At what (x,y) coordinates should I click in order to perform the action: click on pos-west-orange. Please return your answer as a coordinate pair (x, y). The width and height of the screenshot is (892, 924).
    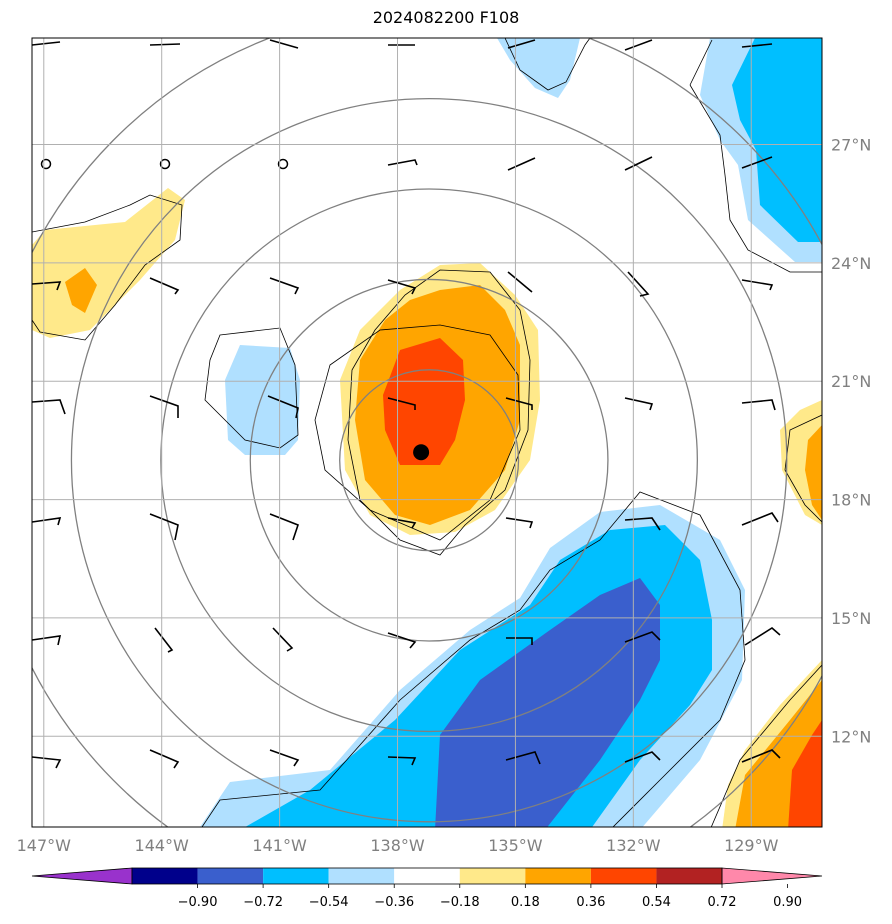
    Looking at the image, I should click on (81, 290).